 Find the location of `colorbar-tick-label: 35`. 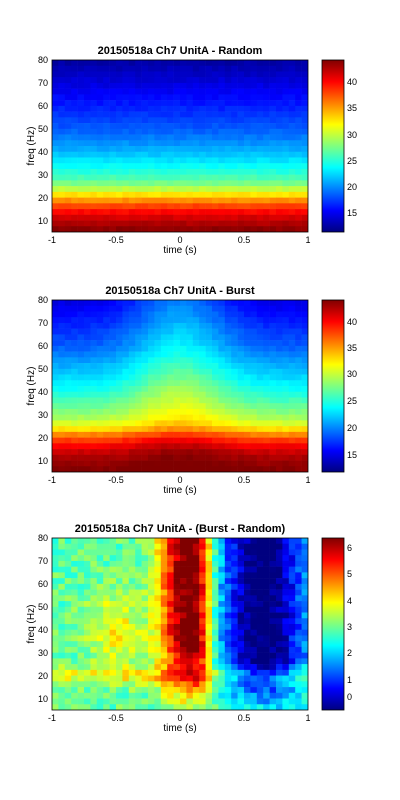

colorbar-tick-label: 35 is located at coordinates (352, 348).